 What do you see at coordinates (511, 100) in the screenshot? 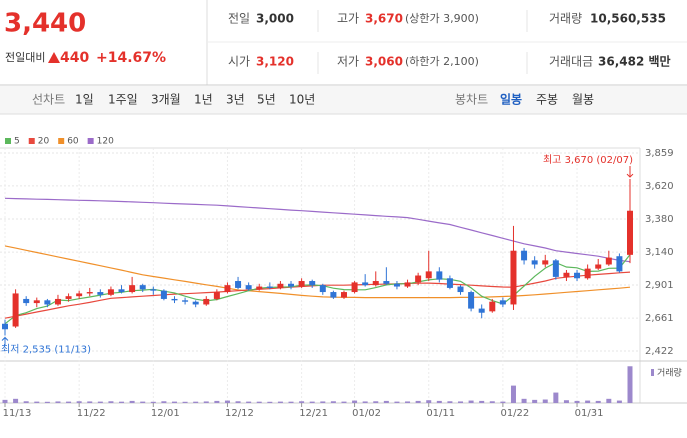
I see `nav-period: 일봉` at bounding box center [511, 100].